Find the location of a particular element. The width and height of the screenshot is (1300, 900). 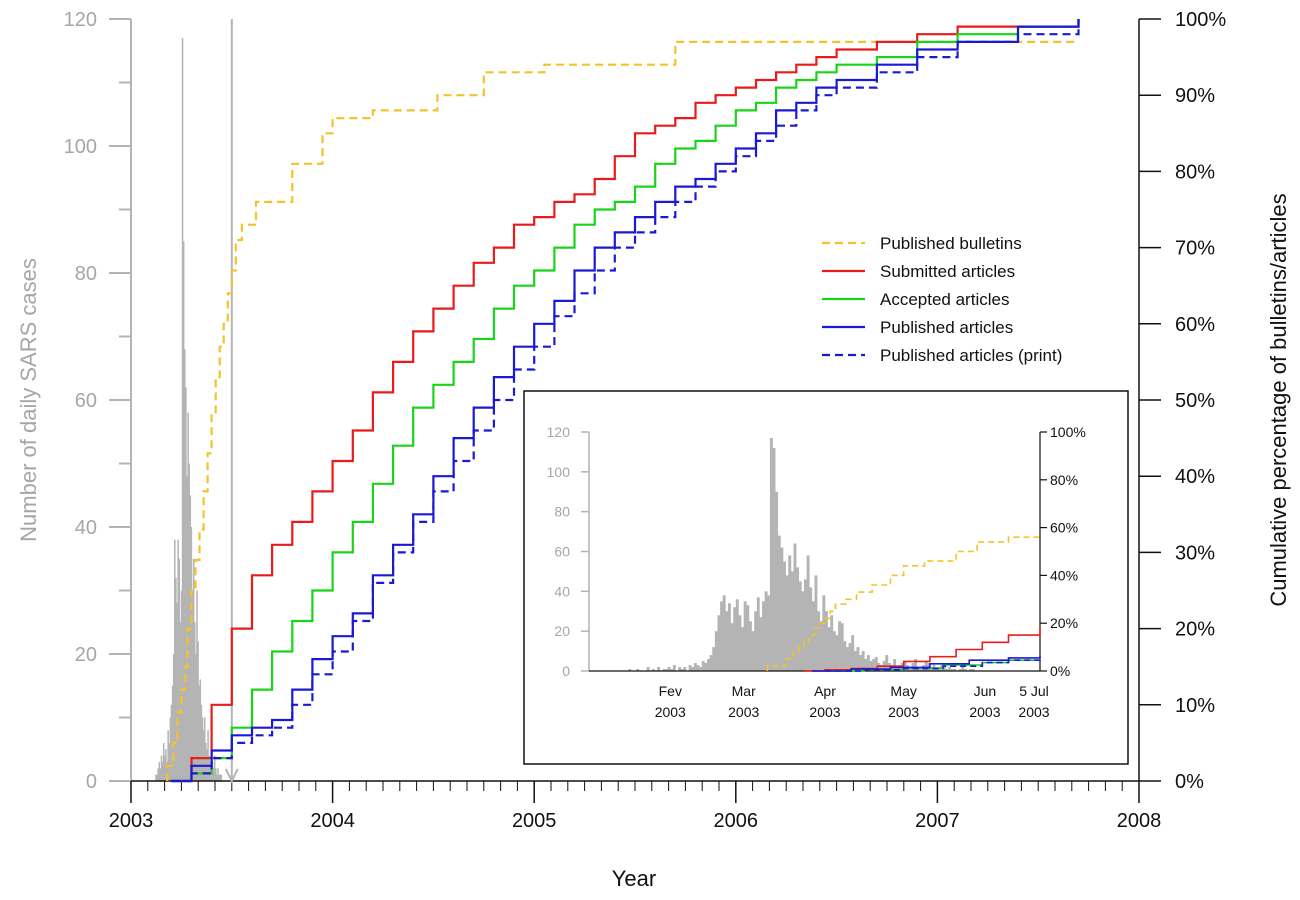

event-marker-arrow is located at coordinates (231, 776).